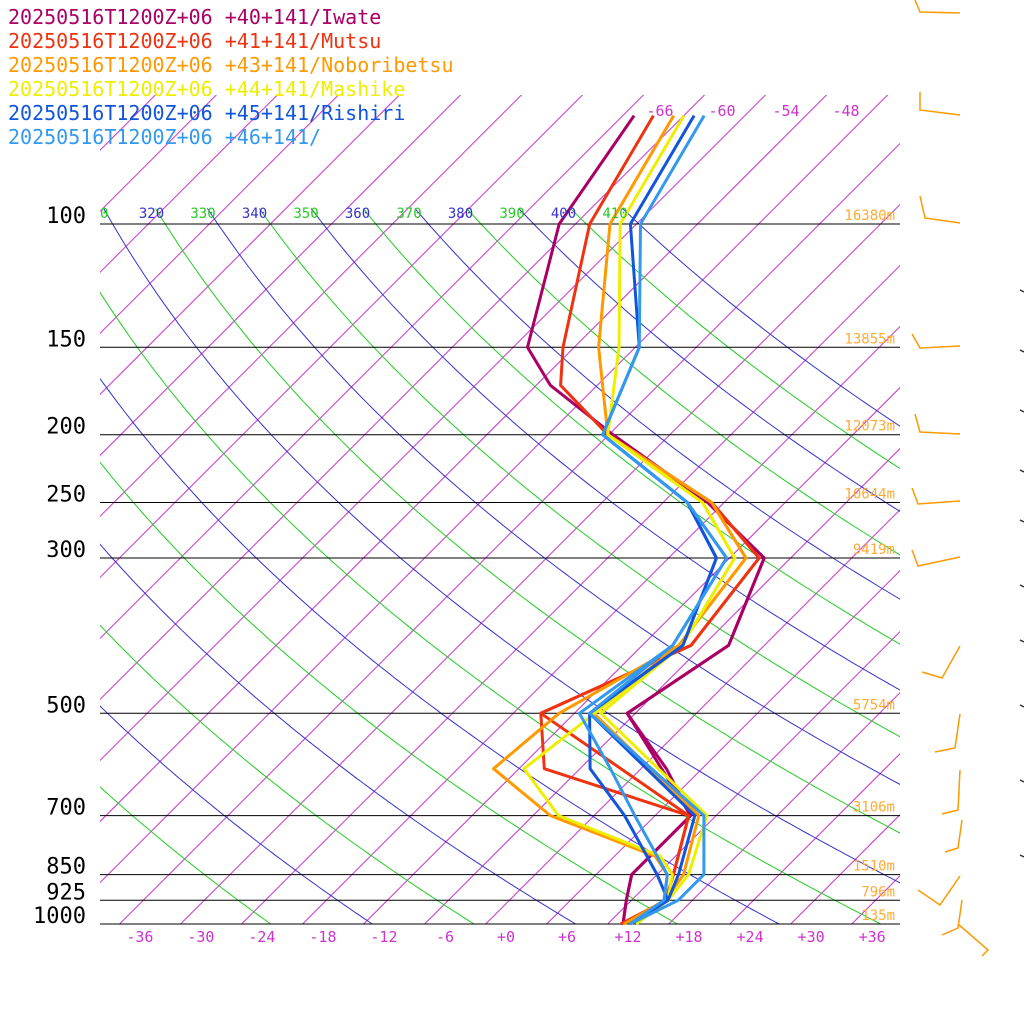 The image size is (1024, 1024). What do you see at coordinates (659, 111) in the screenshot?
I see `upper-temp-label: -66` at bounding box center [659, 111].